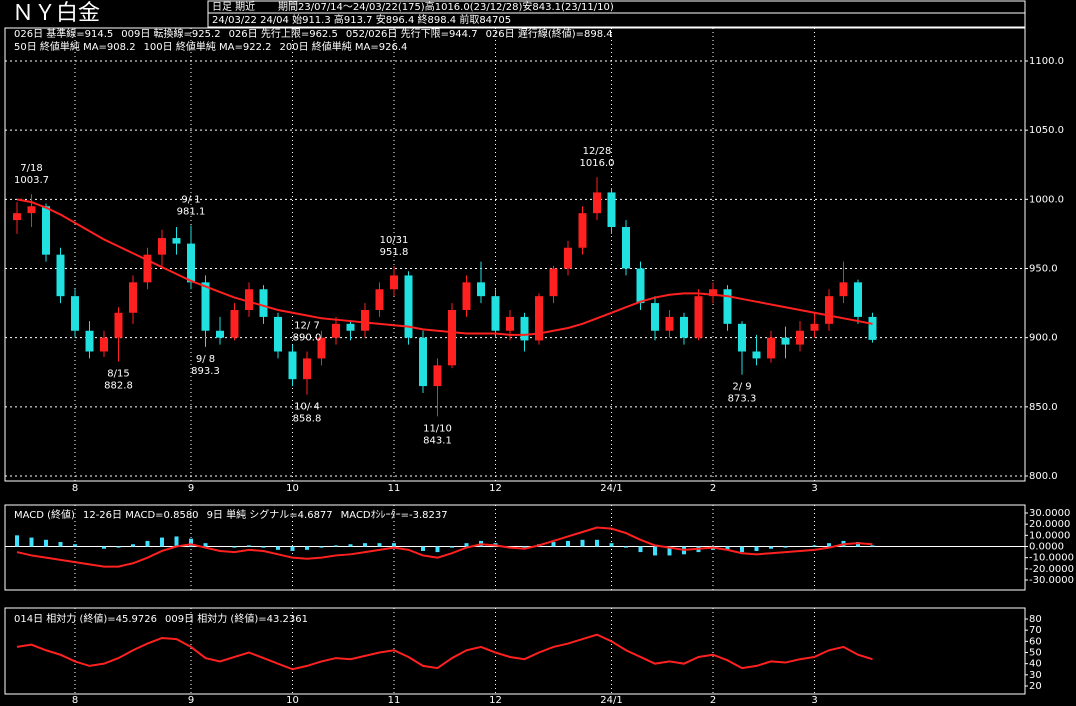 The width and height of the screenshot is (1076, 706). What do you see at coordinates (307, 338) in the screenshot?
I see `annotation-value: 890.0` at bounding box center [307, 338].